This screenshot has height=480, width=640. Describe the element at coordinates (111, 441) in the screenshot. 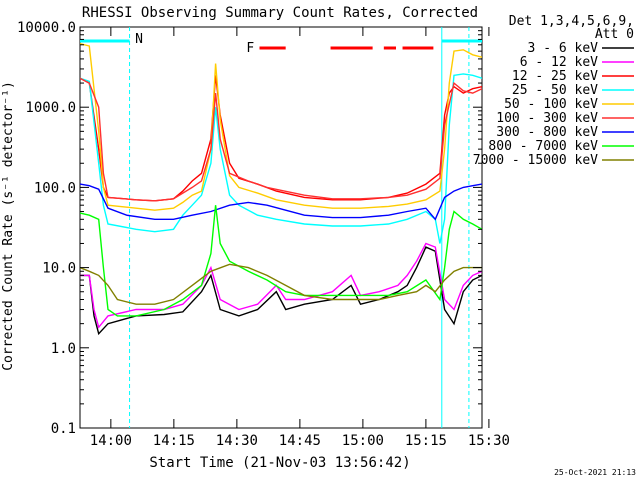

I see `x-tick-label: 14:00` at that location.